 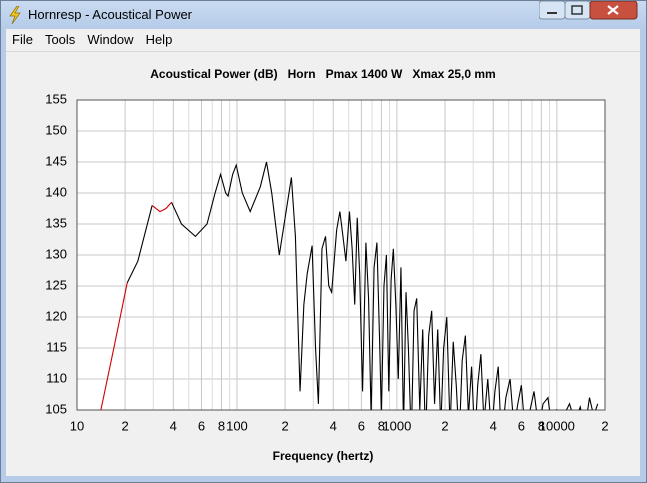 I want to click on y-tick-label: 110, so click(x=56, y=377).